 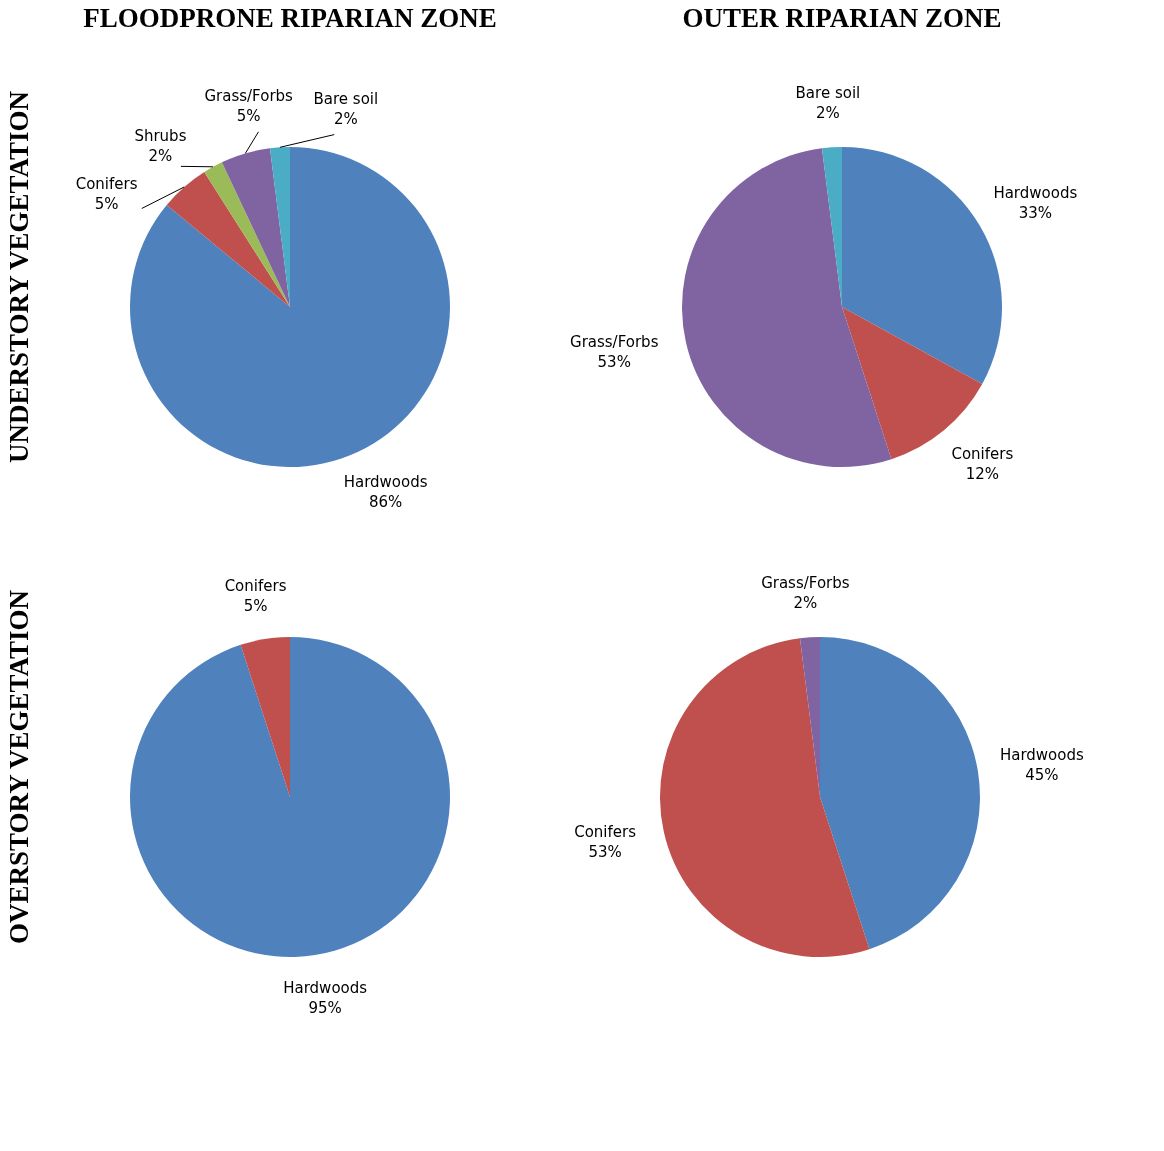 I want to click on text: OVERSTORY VEGETATION, so click(x=19, y=766).